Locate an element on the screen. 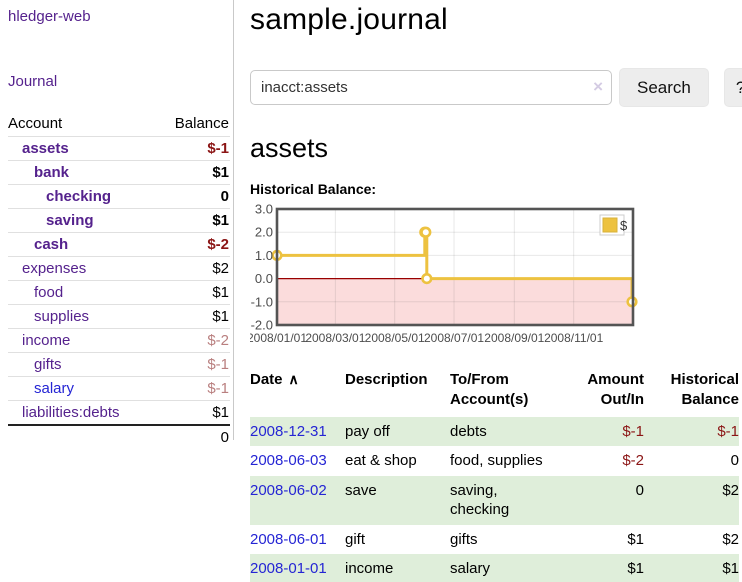 The width and height of the screenshot is (742, 582). txn-row: 2008-12-31 pay off debts $-1 $-1 is located at coordinates (494, 431).